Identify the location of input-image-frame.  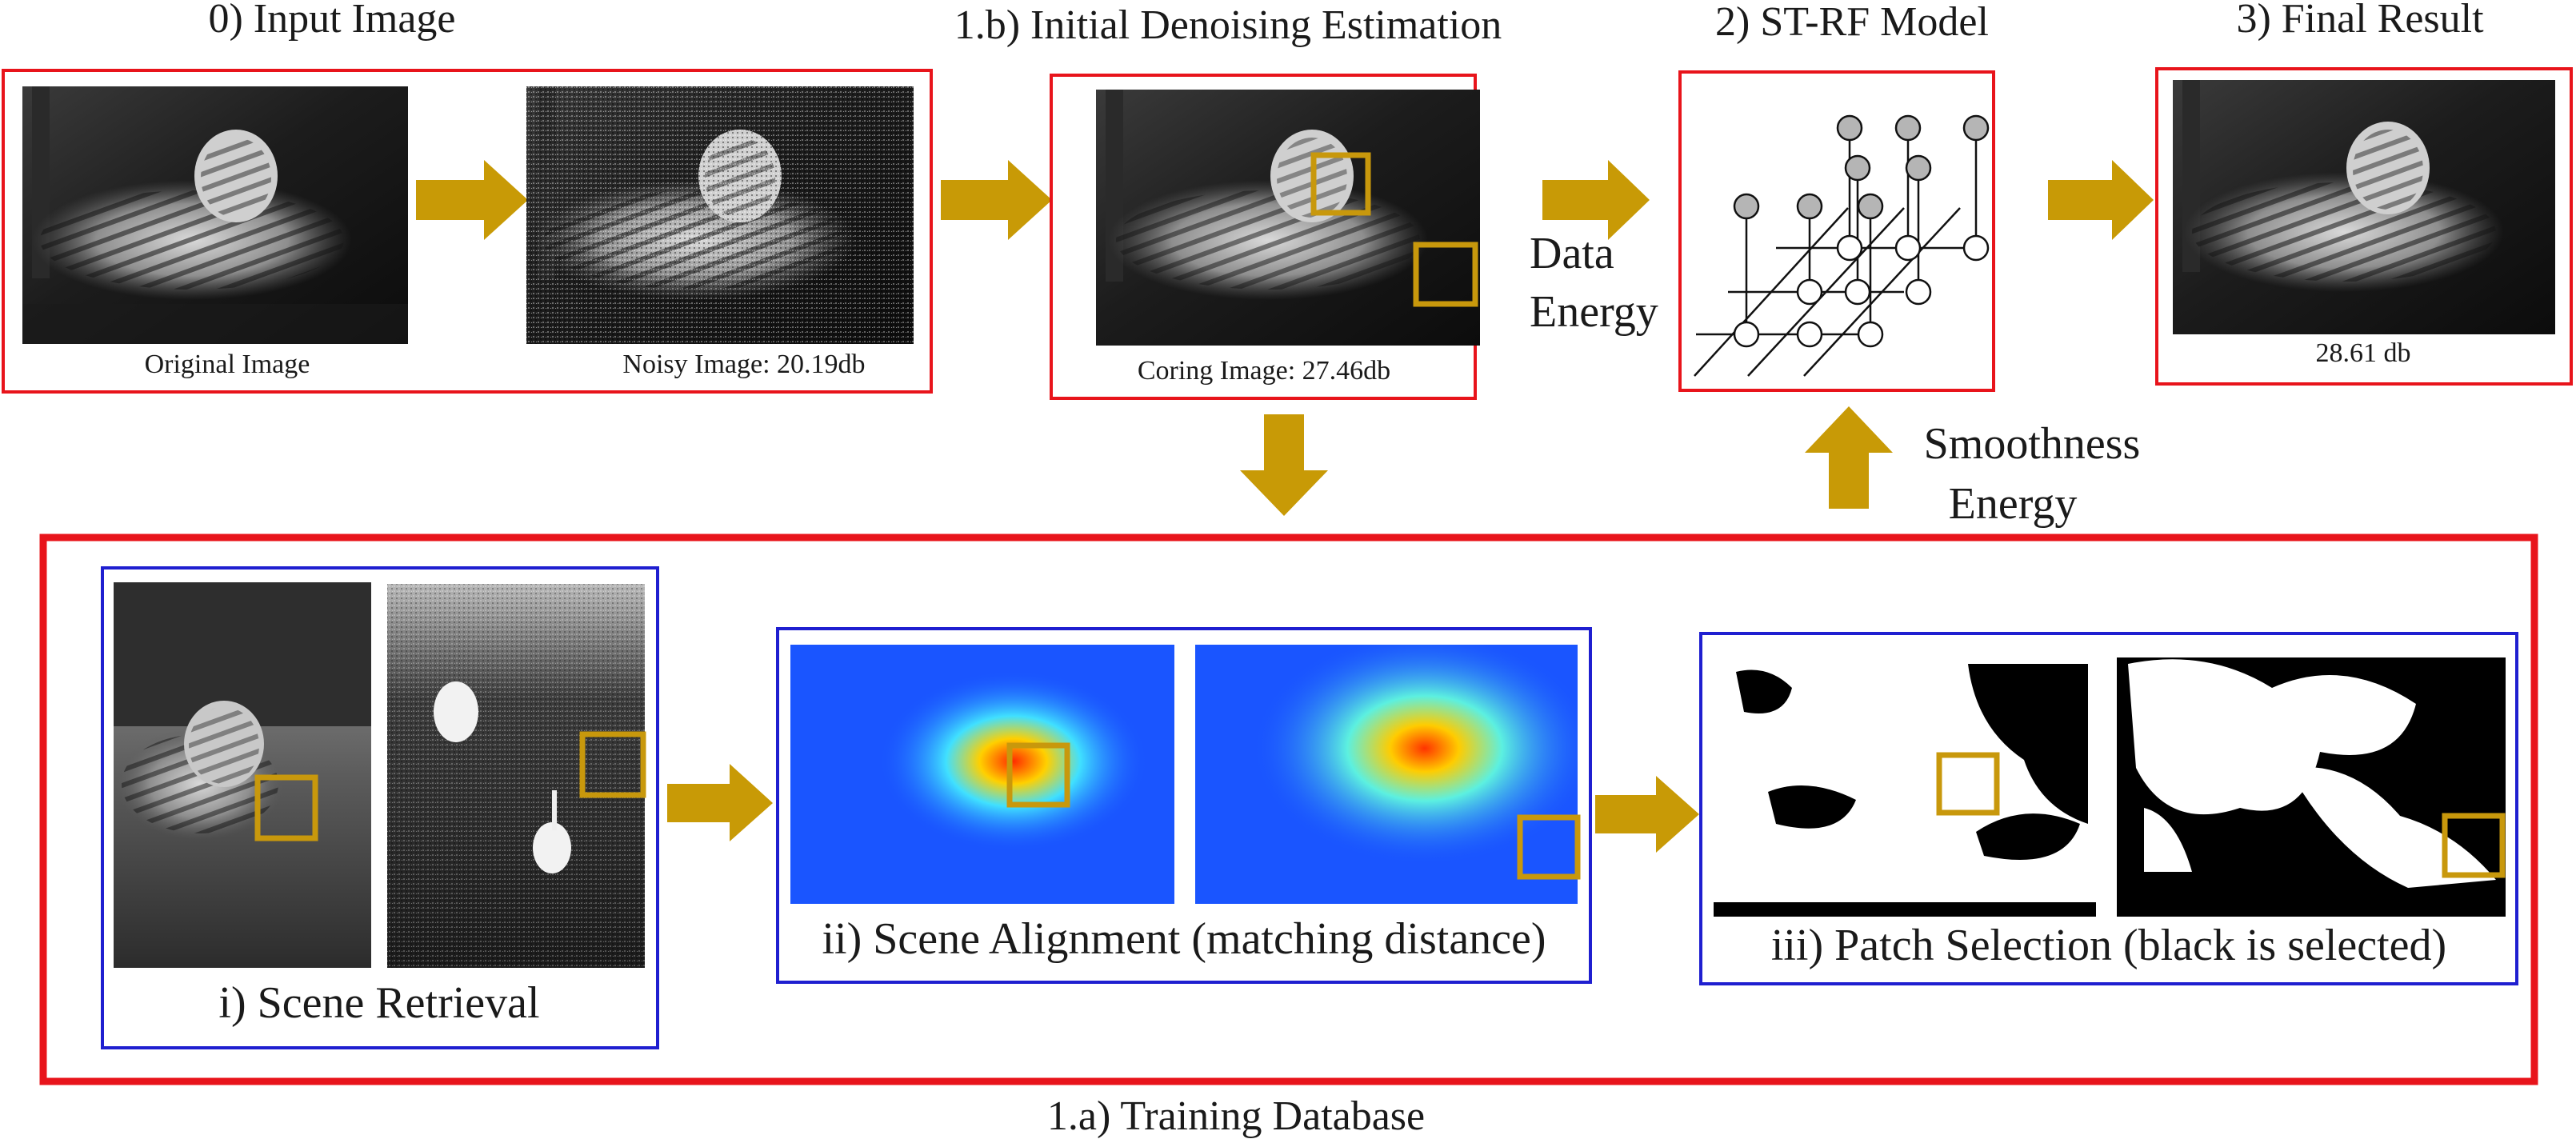
(467, 232).